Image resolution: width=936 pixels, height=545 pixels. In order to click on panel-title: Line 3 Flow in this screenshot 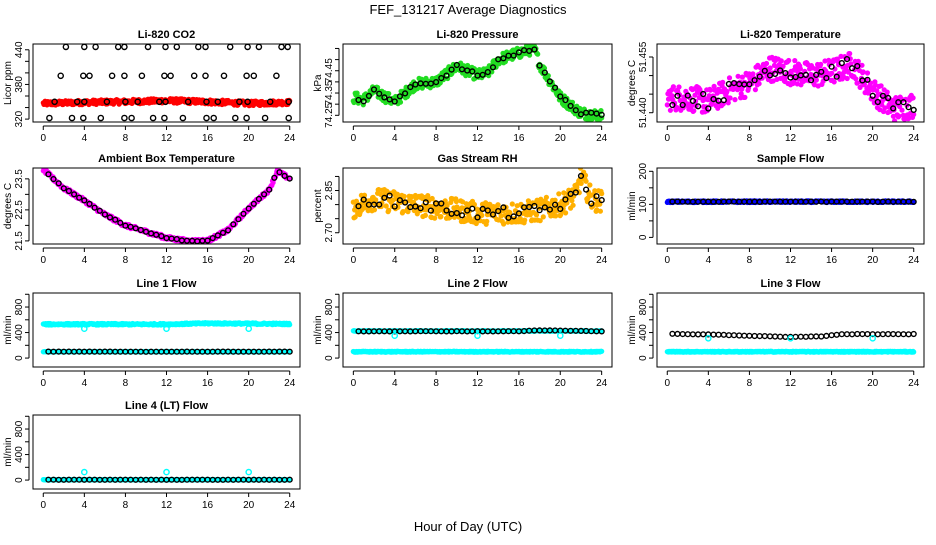, I will do `click(791, 284)`.